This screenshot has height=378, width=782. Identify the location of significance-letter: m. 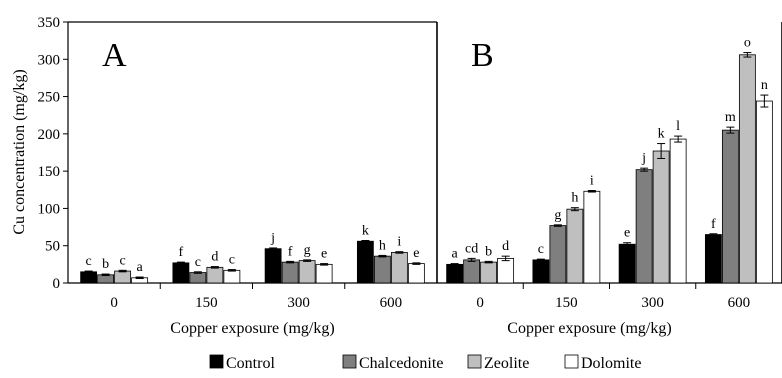
(730, 117).